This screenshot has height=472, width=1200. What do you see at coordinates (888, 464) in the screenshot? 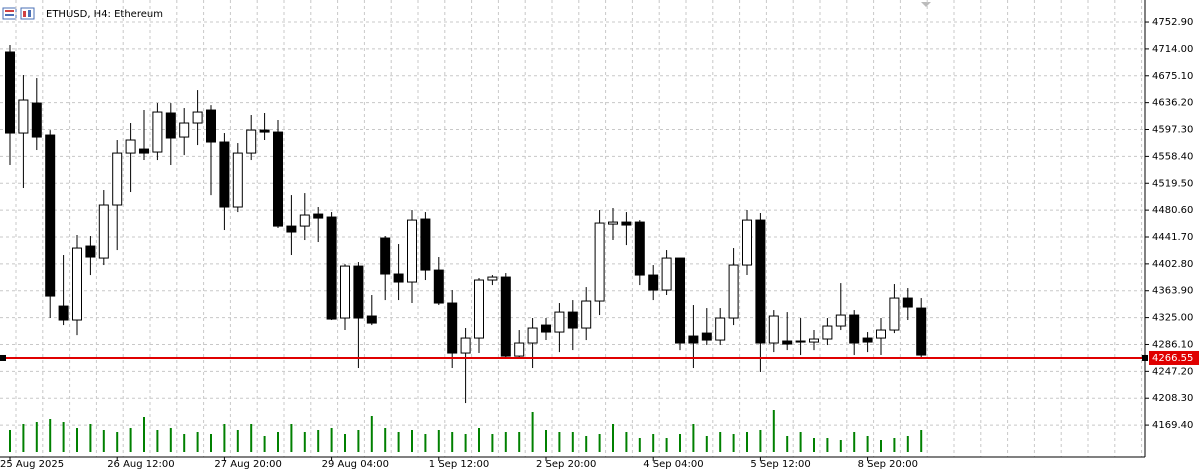
I see `x-tick-label: 8 Sep 20:00` at bounding box center [888, 464].